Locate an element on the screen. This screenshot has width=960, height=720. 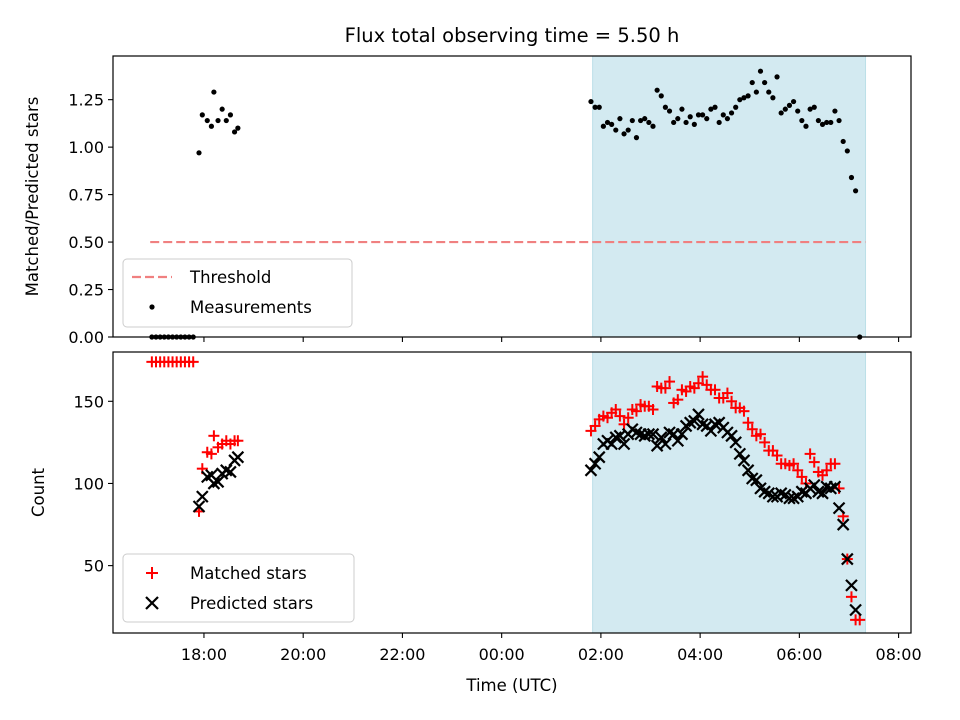
legend-predicted-swatch is located at coordinates (152, 603).